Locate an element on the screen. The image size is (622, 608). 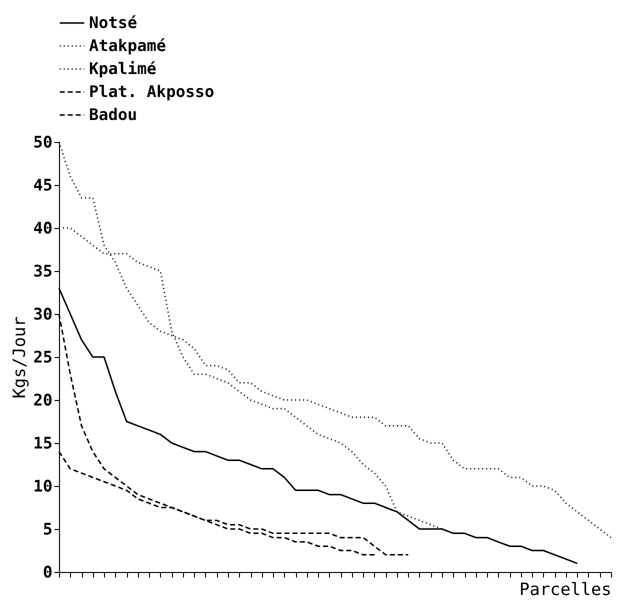
x-axis-title: Parcelles is located at coordinates (565, 590).